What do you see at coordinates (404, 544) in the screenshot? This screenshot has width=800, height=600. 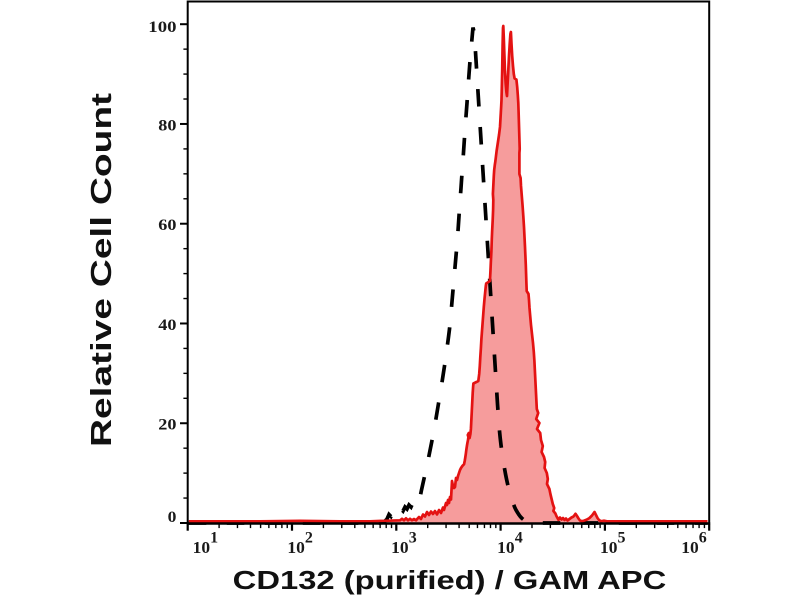 I see `svg-text: 10³` at bounding box center [404, 544].